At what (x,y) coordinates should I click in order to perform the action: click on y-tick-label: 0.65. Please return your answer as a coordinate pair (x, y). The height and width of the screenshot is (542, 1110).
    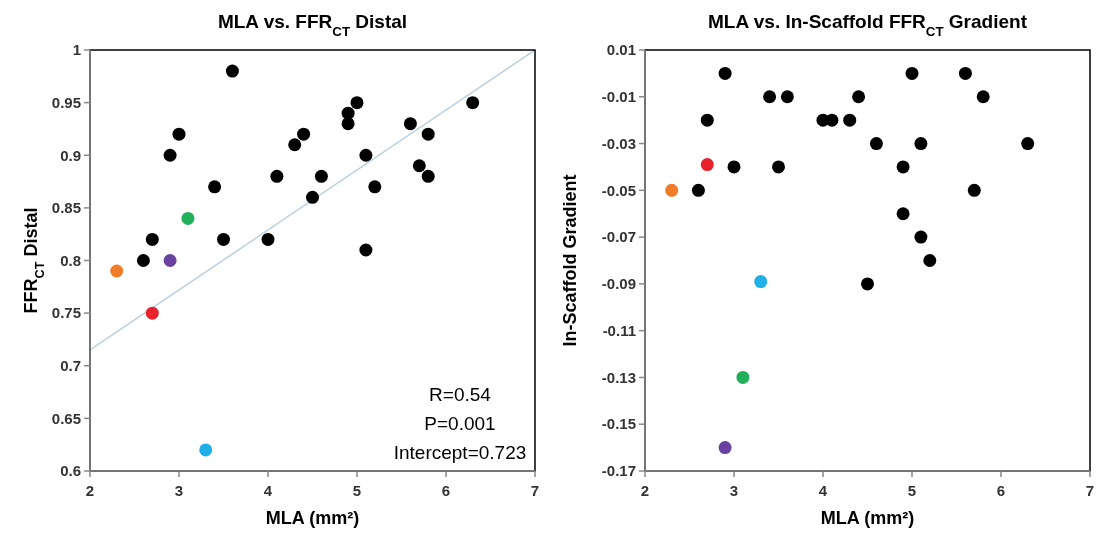
    Looking at the image, I should click on (66, 418).